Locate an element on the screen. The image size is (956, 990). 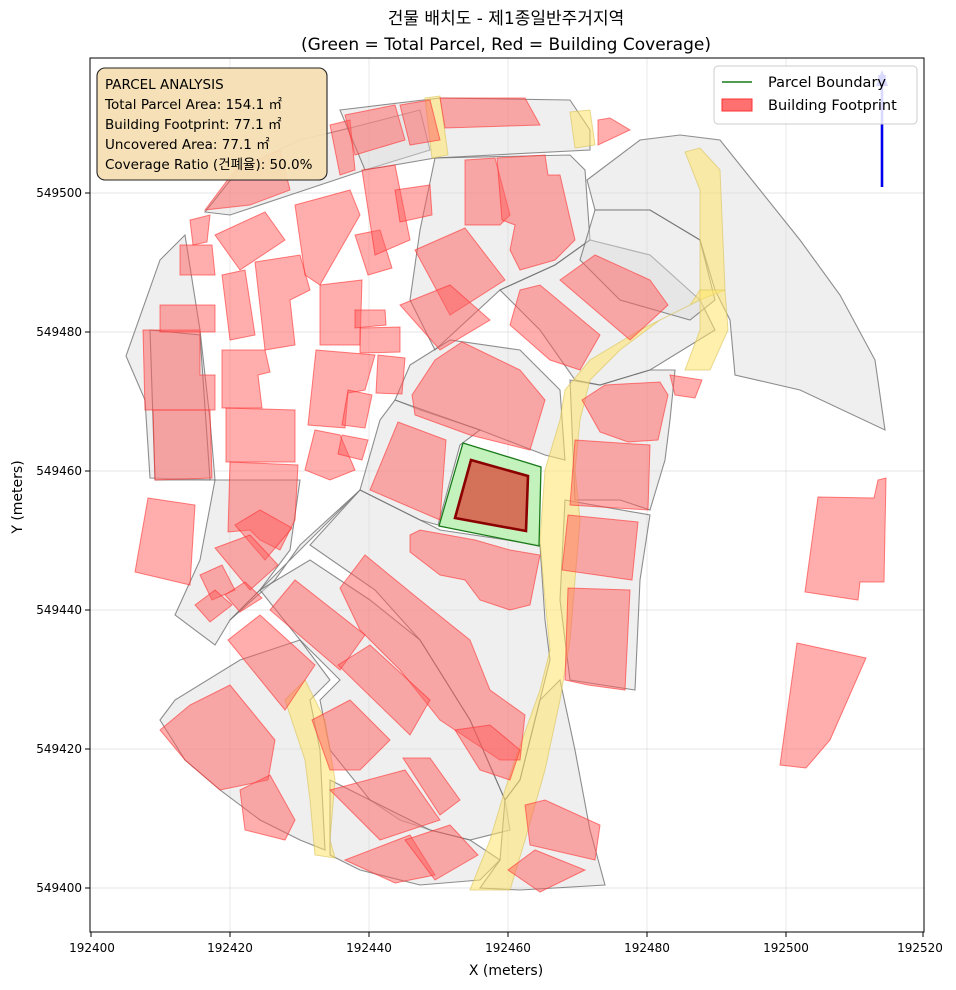
road-east-spur is located at coordinates (706, 330).